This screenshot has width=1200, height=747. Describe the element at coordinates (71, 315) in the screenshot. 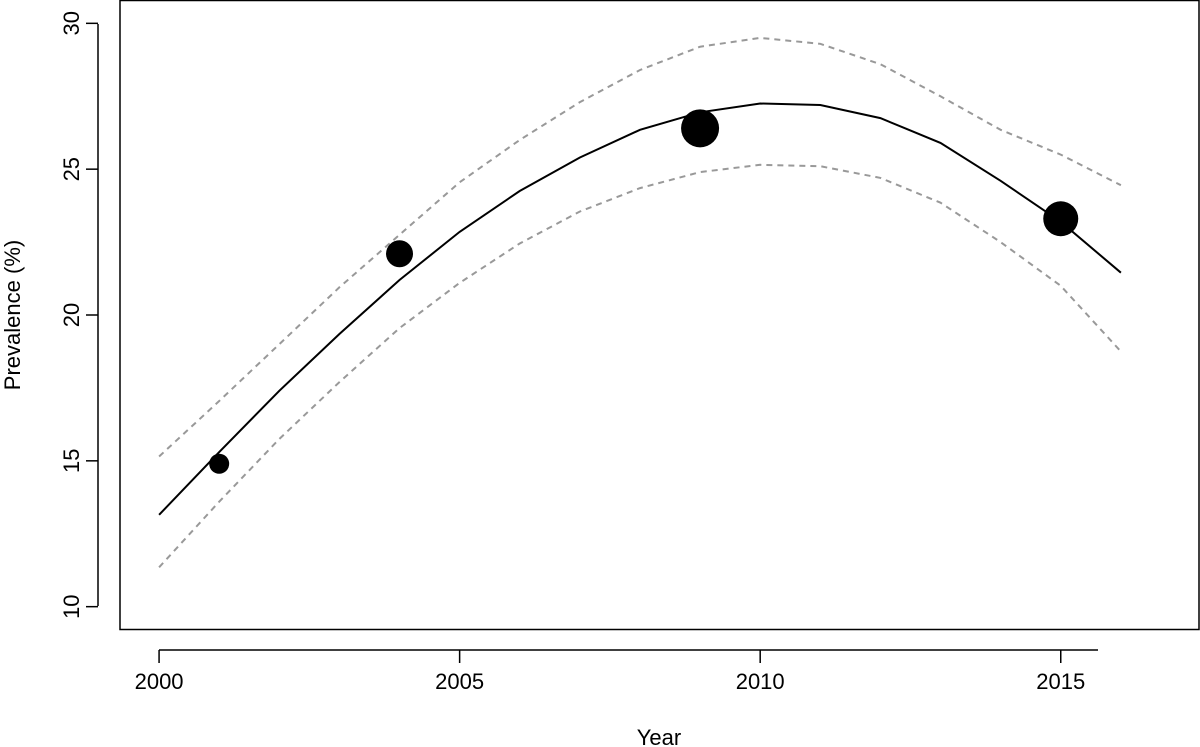

I see `y-tick-label: 20` at that location.